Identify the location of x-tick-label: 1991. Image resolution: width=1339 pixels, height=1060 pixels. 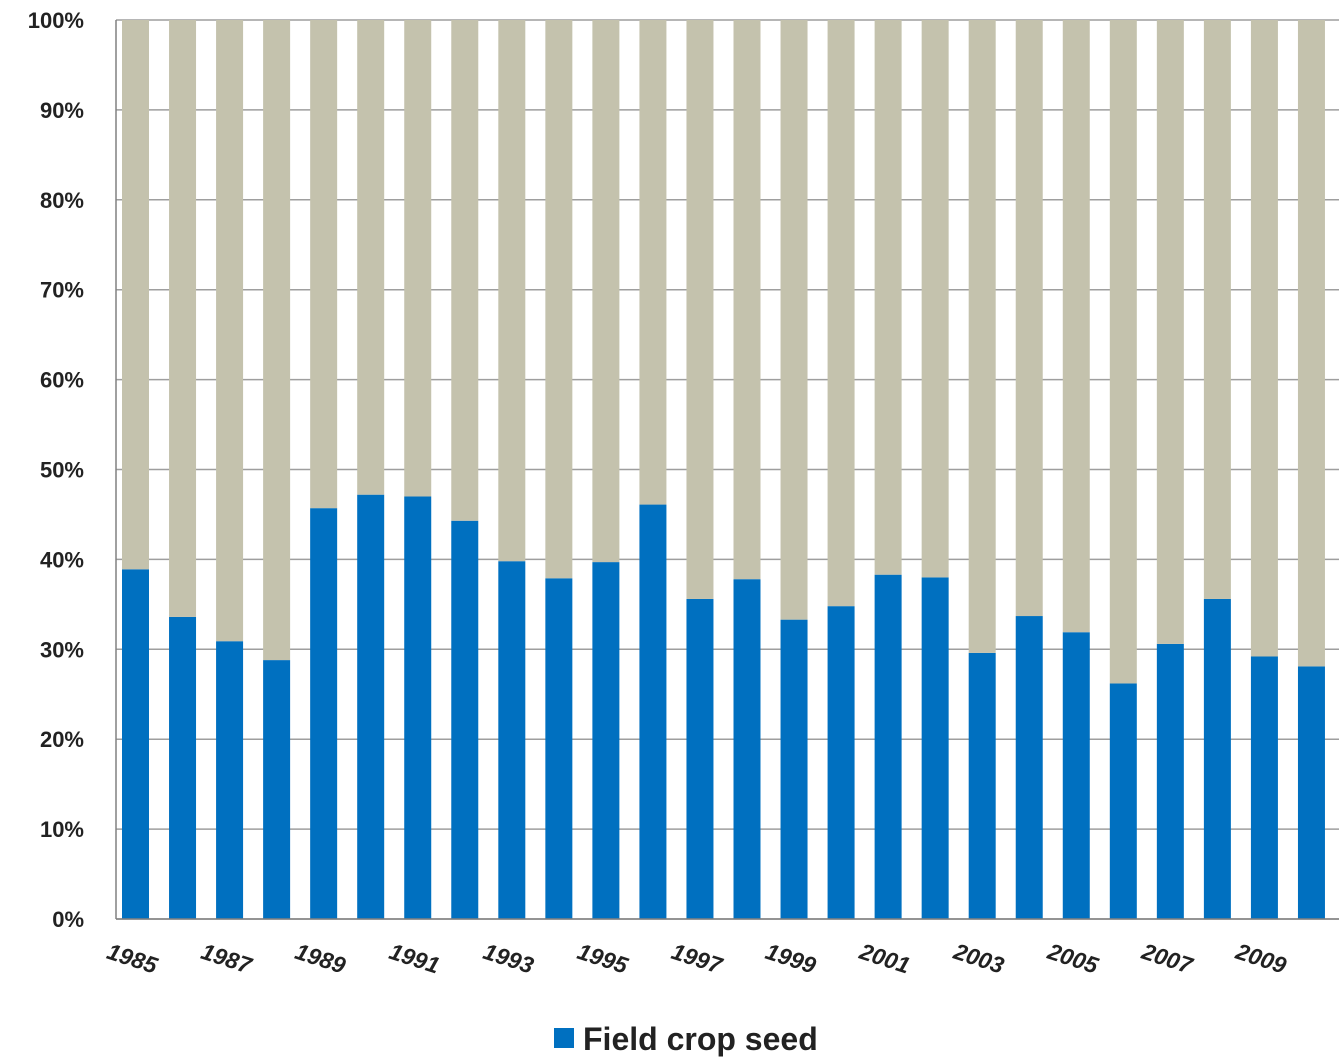
(414, 958).